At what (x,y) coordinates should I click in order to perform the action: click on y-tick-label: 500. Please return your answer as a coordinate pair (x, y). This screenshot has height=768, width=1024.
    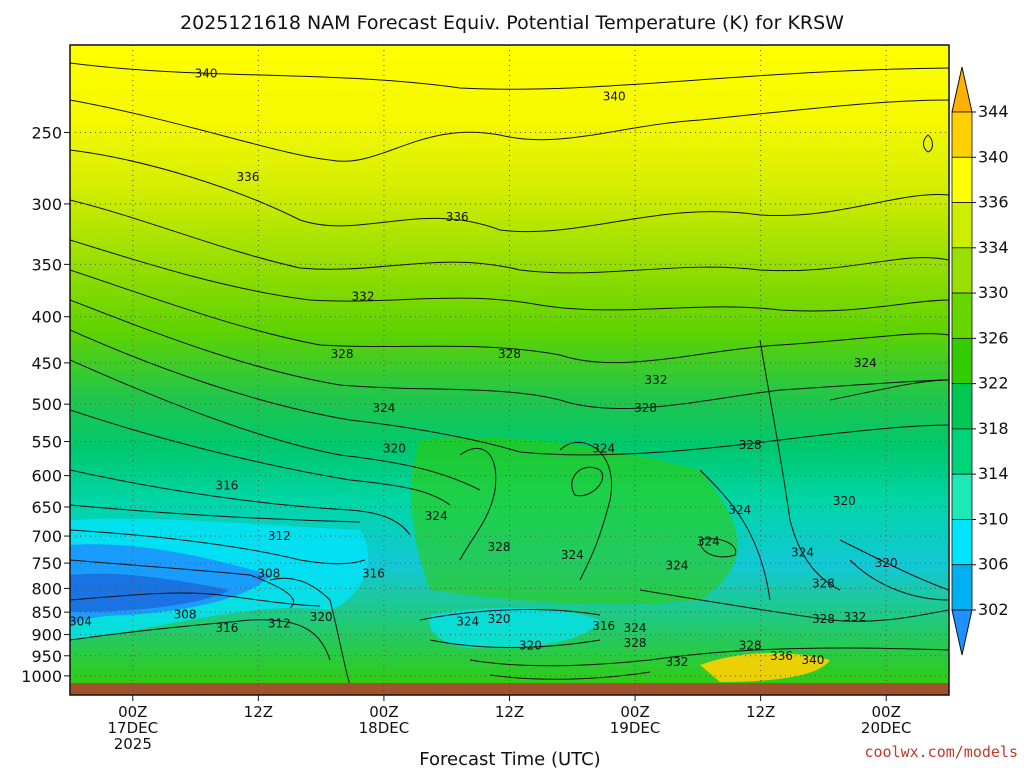
    Looking at the image, I should click on (46, 404).